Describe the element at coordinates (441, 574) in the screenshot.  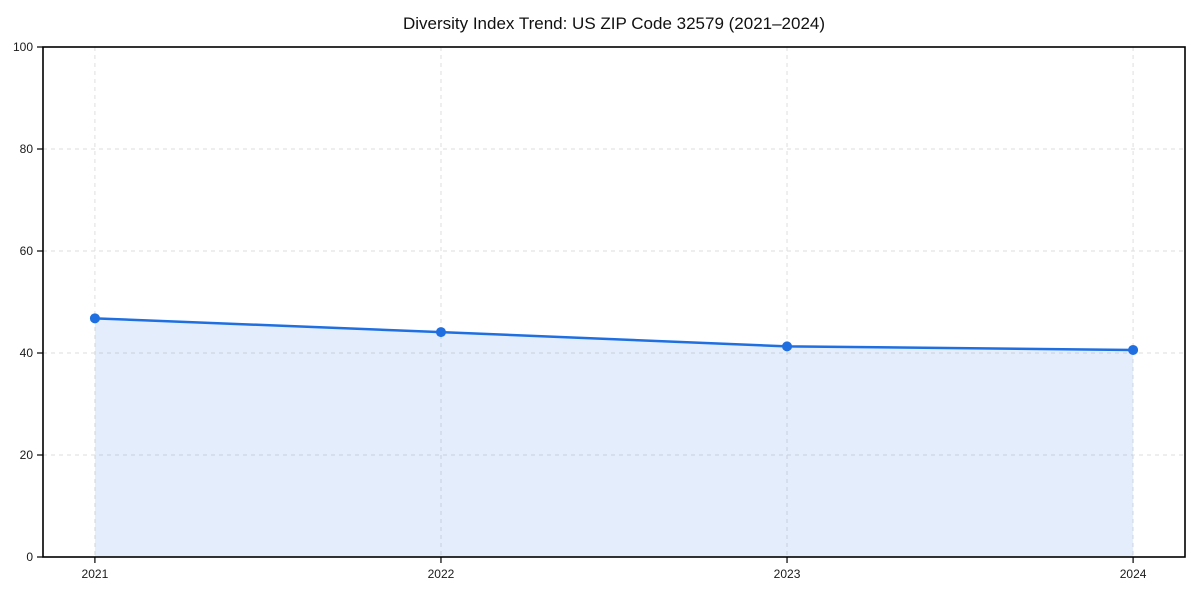
I see `x-tick-label: 2022` at that location.